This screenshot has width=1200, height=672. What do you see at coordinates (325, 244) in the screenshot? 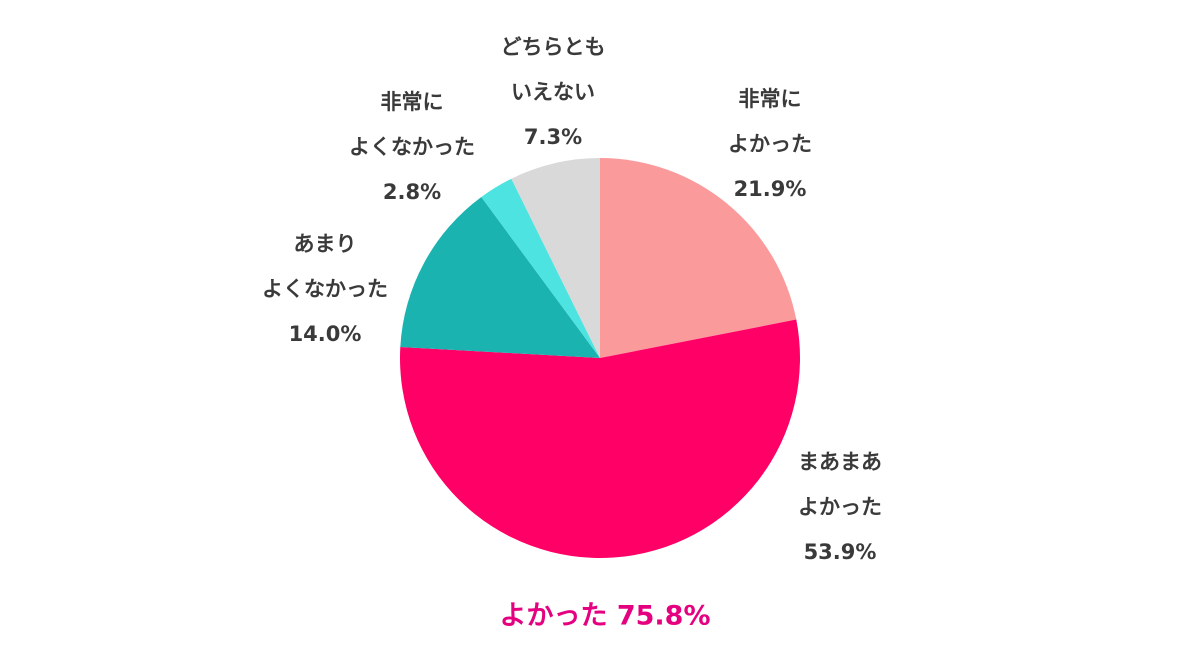
I see `slice-label: あまり` at bounding box center [325, 244].